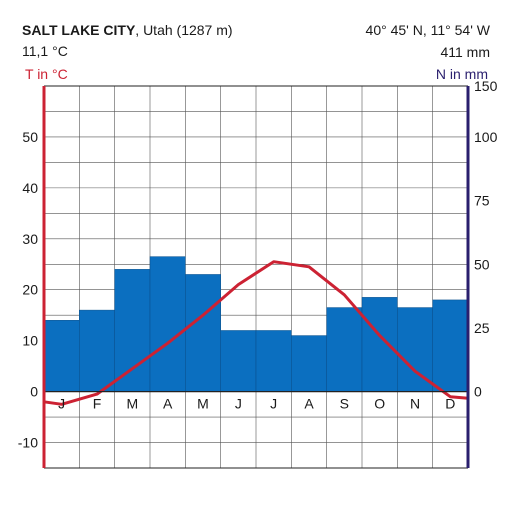  Describe the element at coordinates (30, 137) in the screenshot. I see `temperature-tick-label: 50` at that location.